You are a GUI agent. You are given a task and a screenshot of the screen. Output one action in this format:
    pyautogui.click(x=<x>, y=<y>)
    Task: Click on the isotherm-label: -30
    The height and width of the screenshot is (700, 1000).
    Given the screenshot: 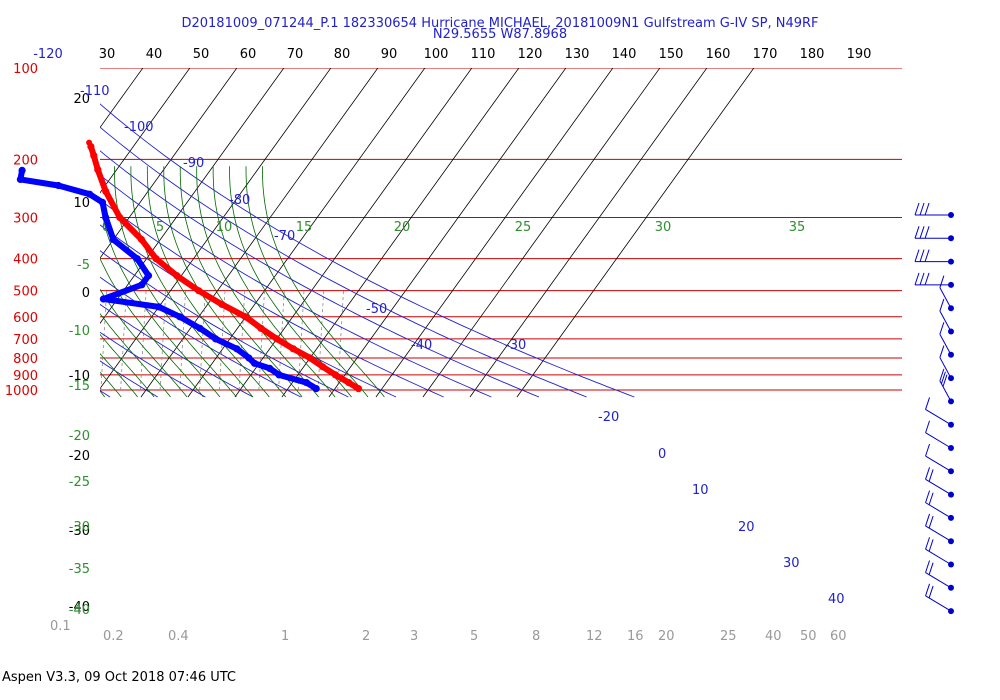 What is the action you would take?
    pyautogui.click(x=79, y=531)
    